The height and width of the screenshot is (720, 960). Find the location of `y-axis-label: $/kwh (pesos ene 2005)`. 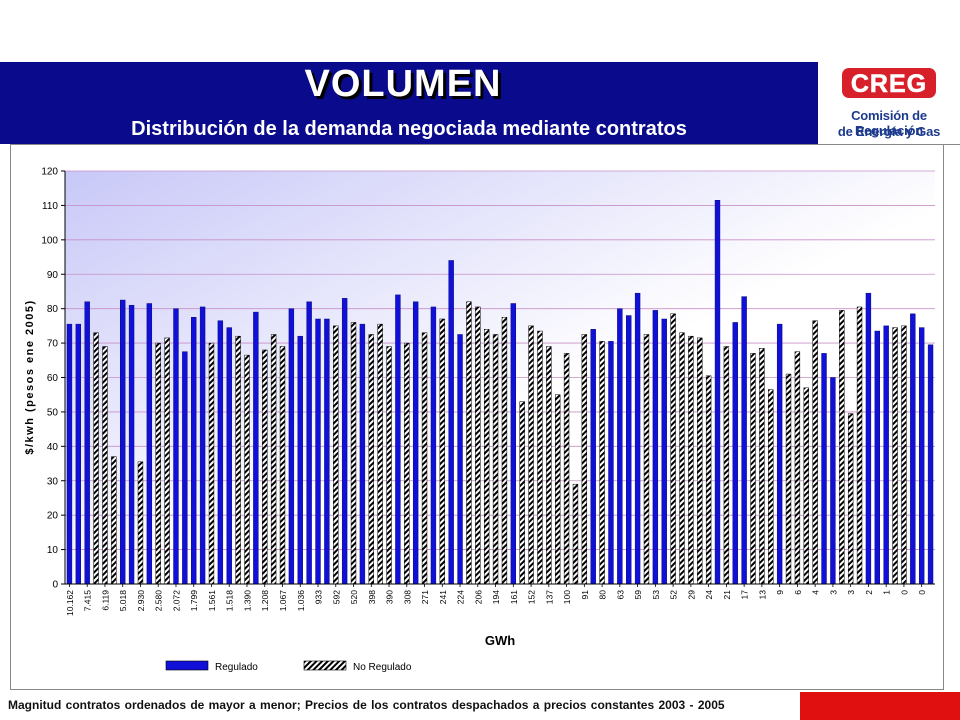

y-axis-label: $/kwh (pesos ene 2005) is located at coordinates (30, 376).